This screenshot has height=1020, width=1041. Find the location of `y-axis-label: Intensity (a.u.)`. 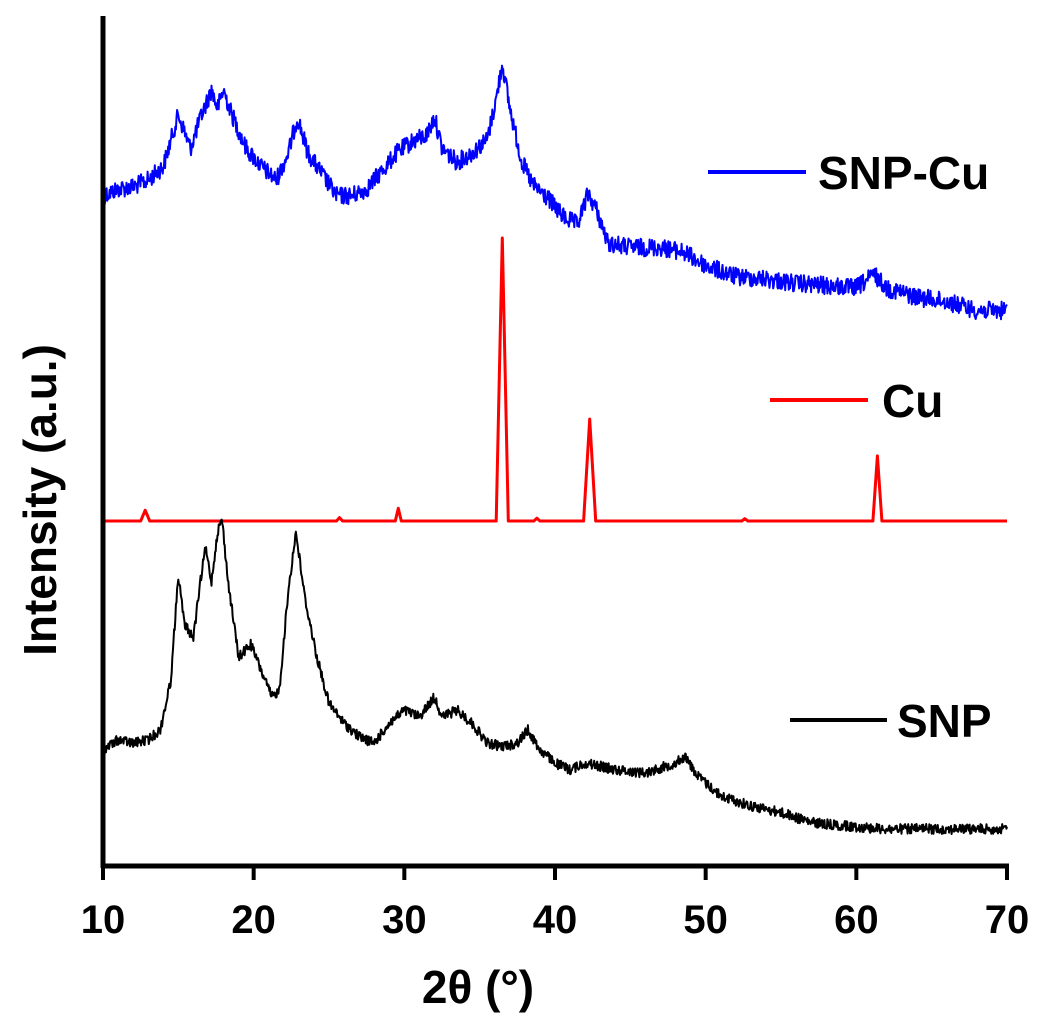

y-axis-label: Intensity (a.u.) is located at coordinates (40, 500).